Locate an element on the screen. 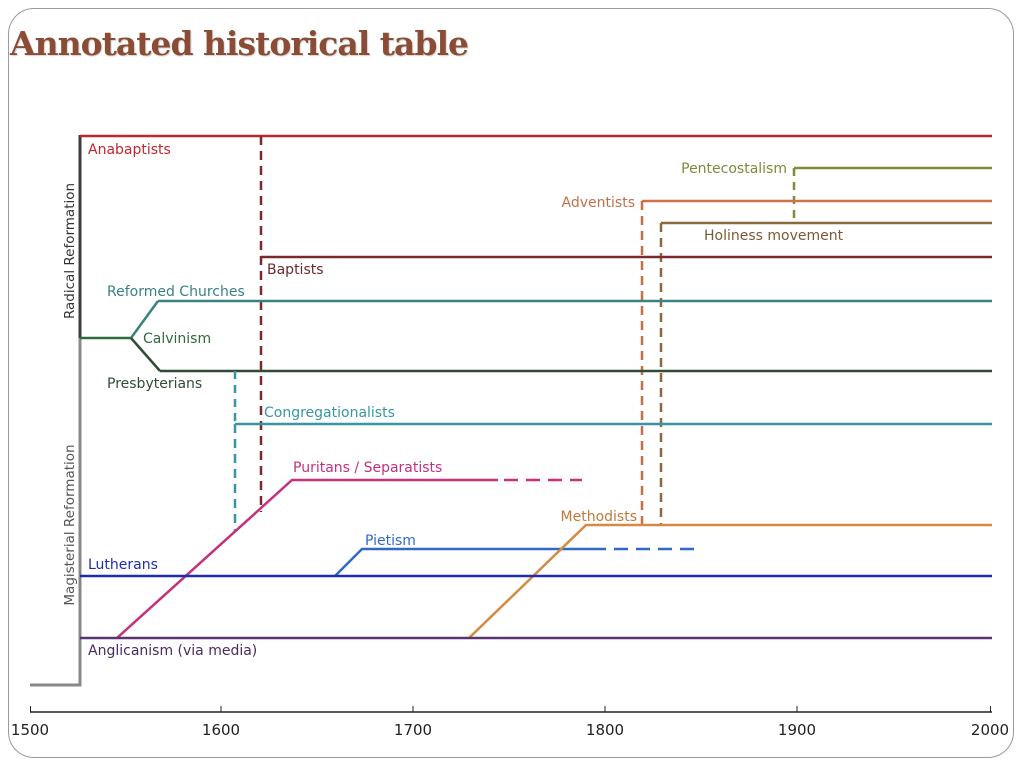 Image resolution: width=1024 pixels, height=768 pixels. axis-tick-label: 1900 is located at coordinates (797, 730).